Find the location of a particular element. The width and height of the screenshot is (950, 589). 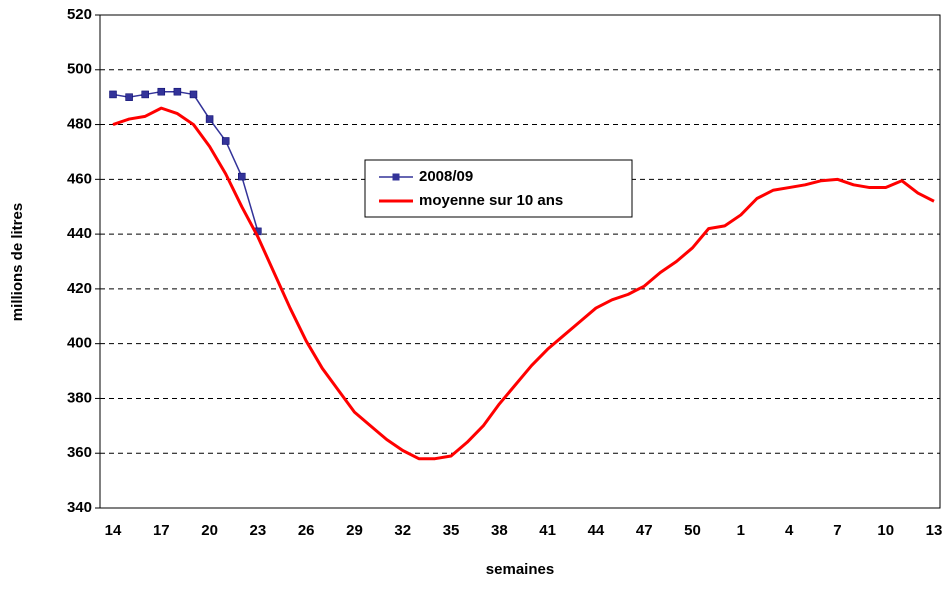

x-tick-label: 17 is located at coordinates (161, 530).